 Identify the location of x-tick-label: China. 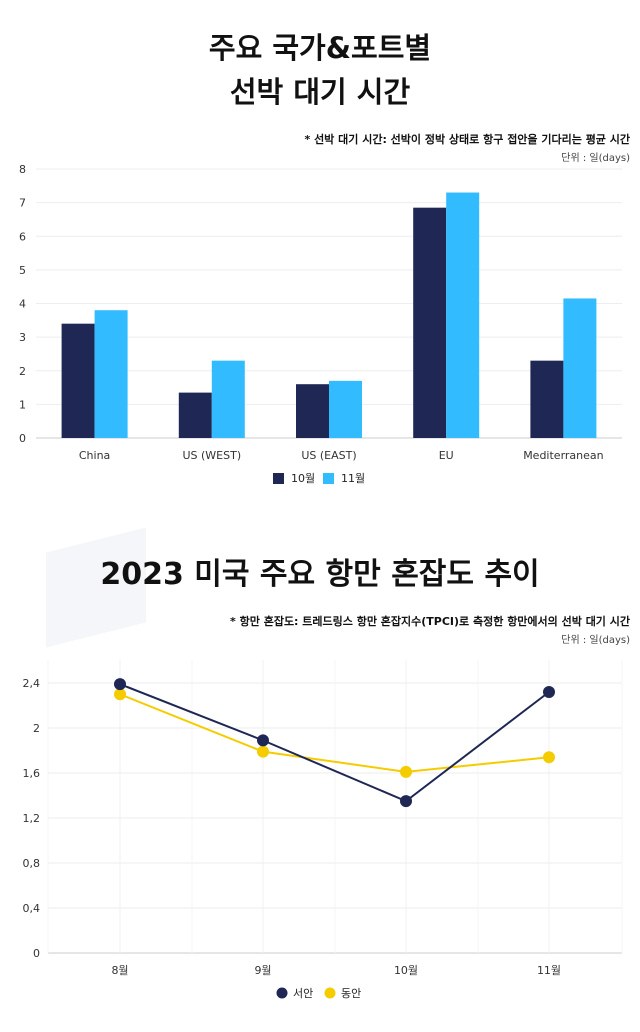
(94, 455).